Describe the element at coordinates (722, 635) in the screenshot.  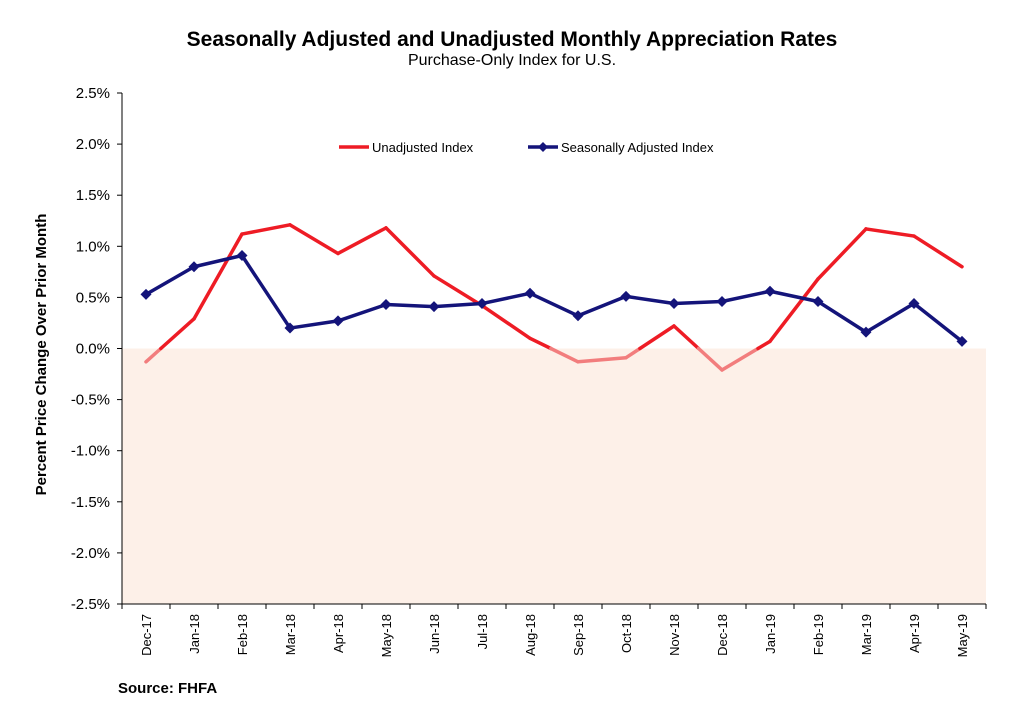
I see `x-tick-label: Dec-18` at that location.